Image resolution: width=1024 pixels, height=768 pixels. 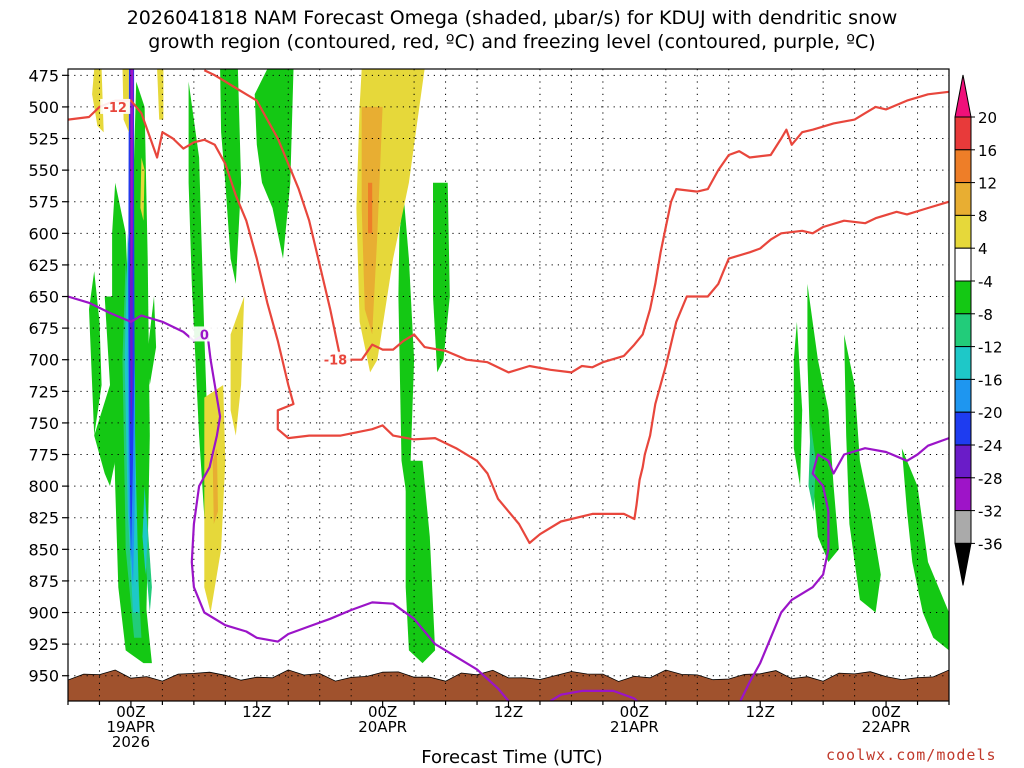 What do you see at coordinates (43, 107) in the screenshot?
I see `y-tick-label: 500` at bounding box center [43, 107].